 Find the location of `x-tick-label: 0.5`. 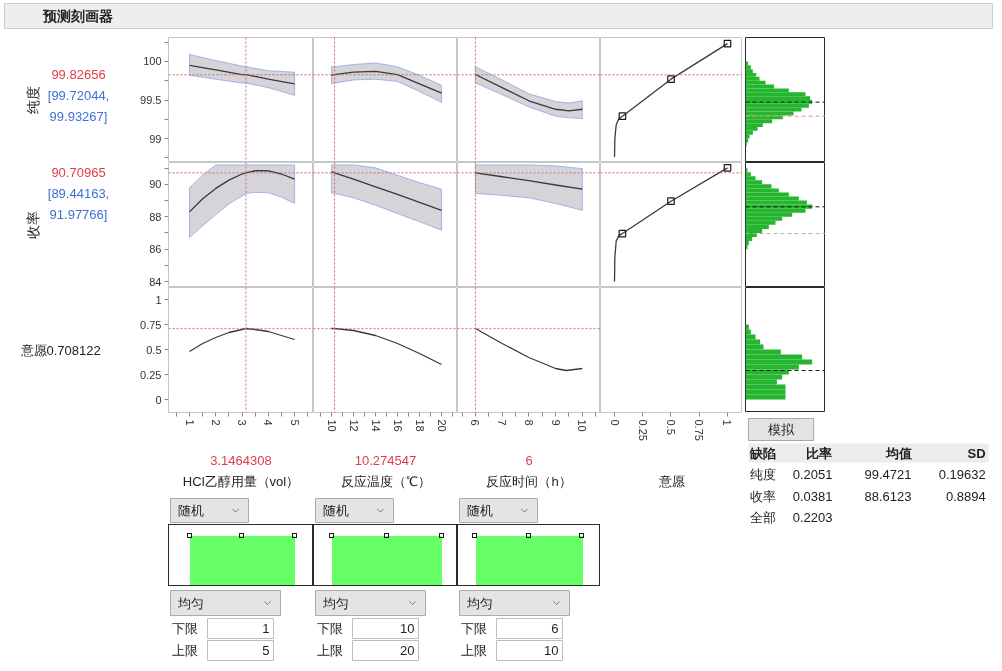

x-tick-label: 0.5 is located at coordinates (670, 427).